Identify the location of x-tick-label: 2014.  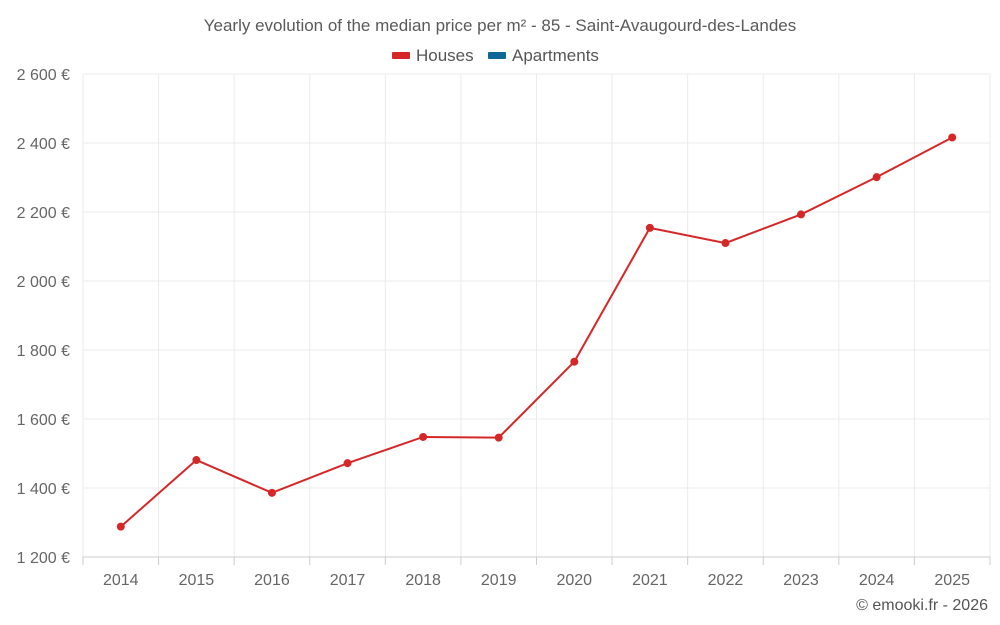
(121, 580).